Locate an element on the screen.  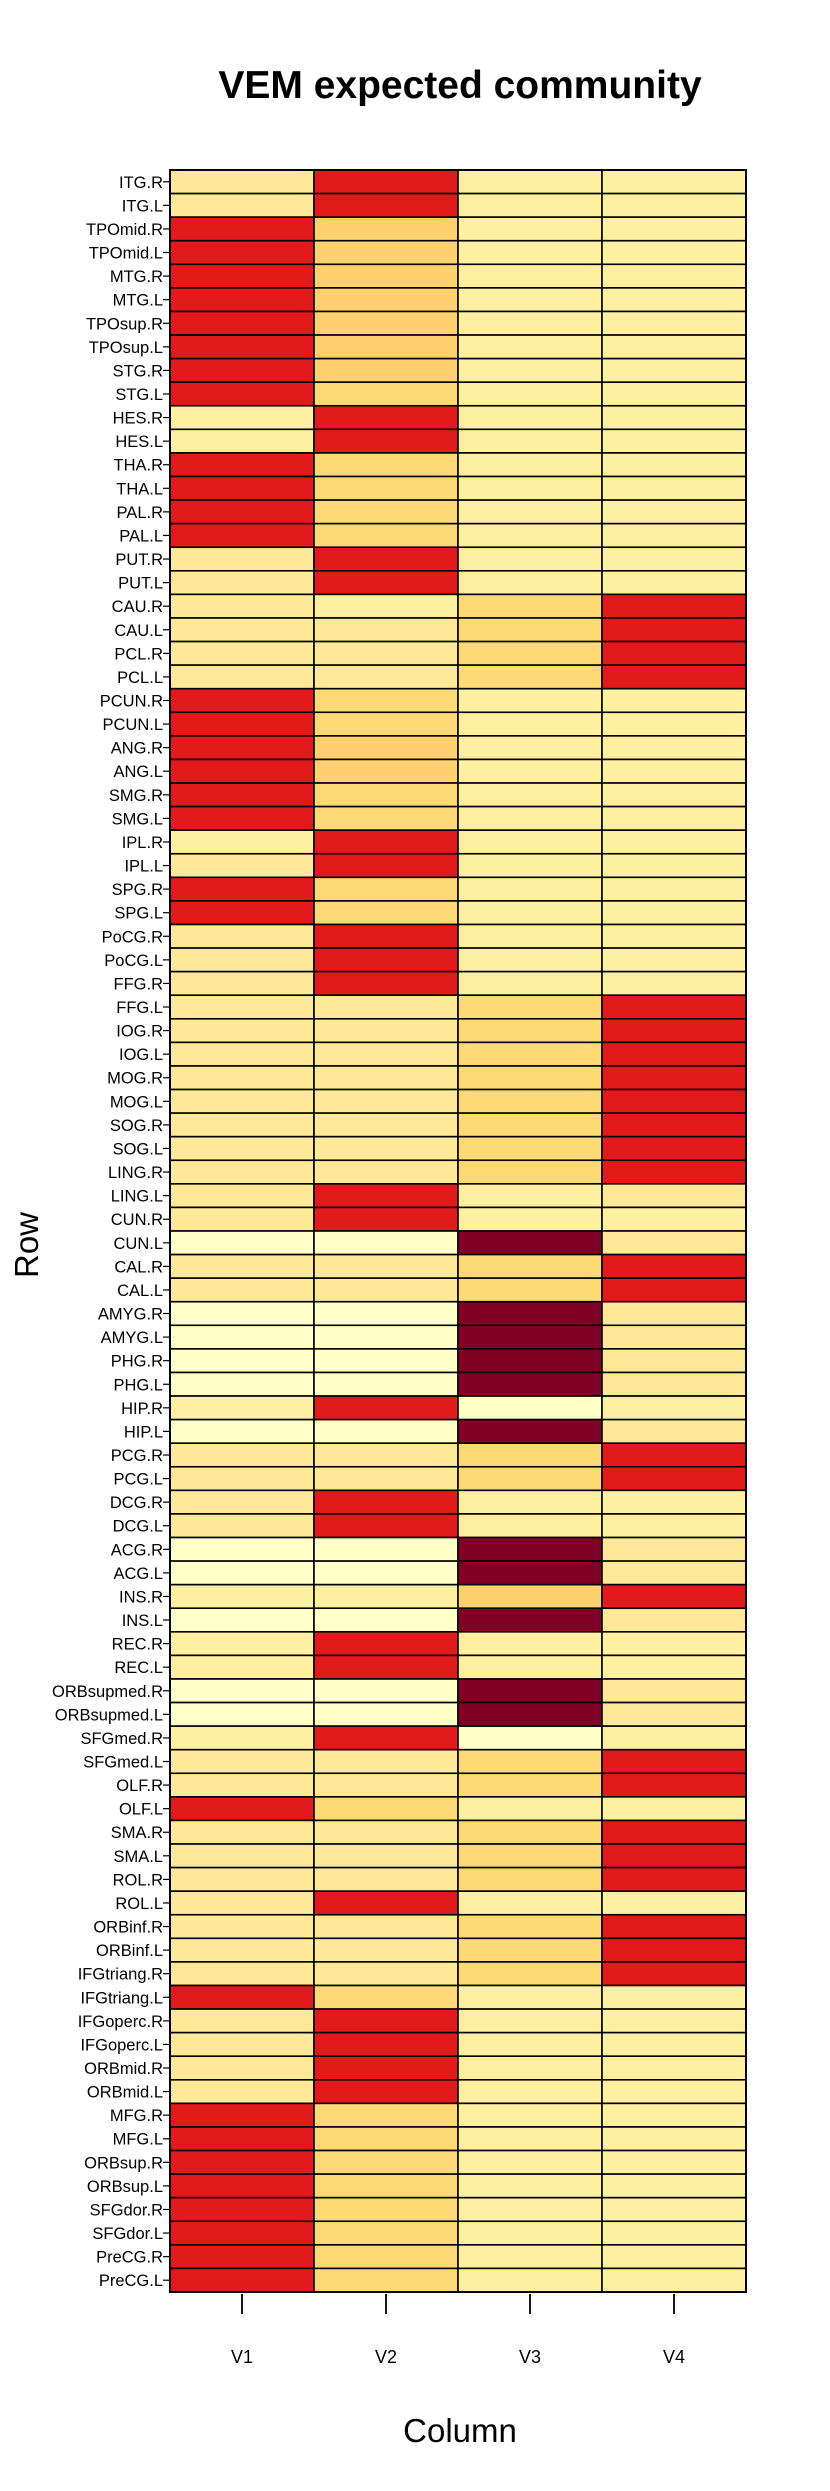
row-label: HIP.R is located at coordinates (142, 1409).